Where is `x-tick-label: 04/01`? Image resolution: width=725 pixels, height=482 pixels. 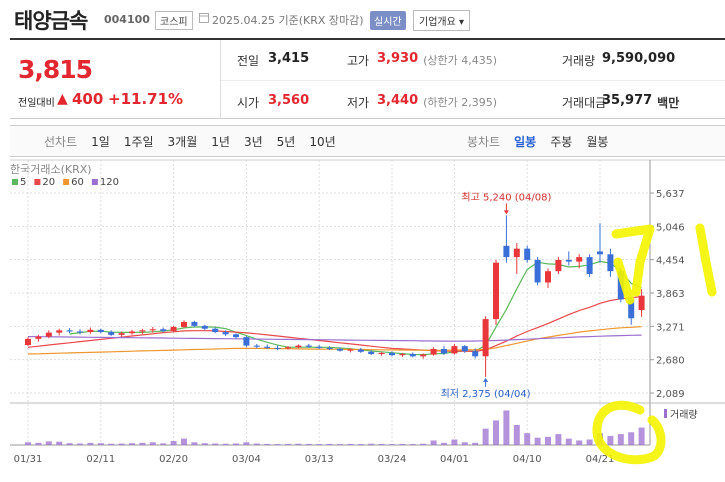 x-tick-label: 04/01 is located at coordinates (454, 459).